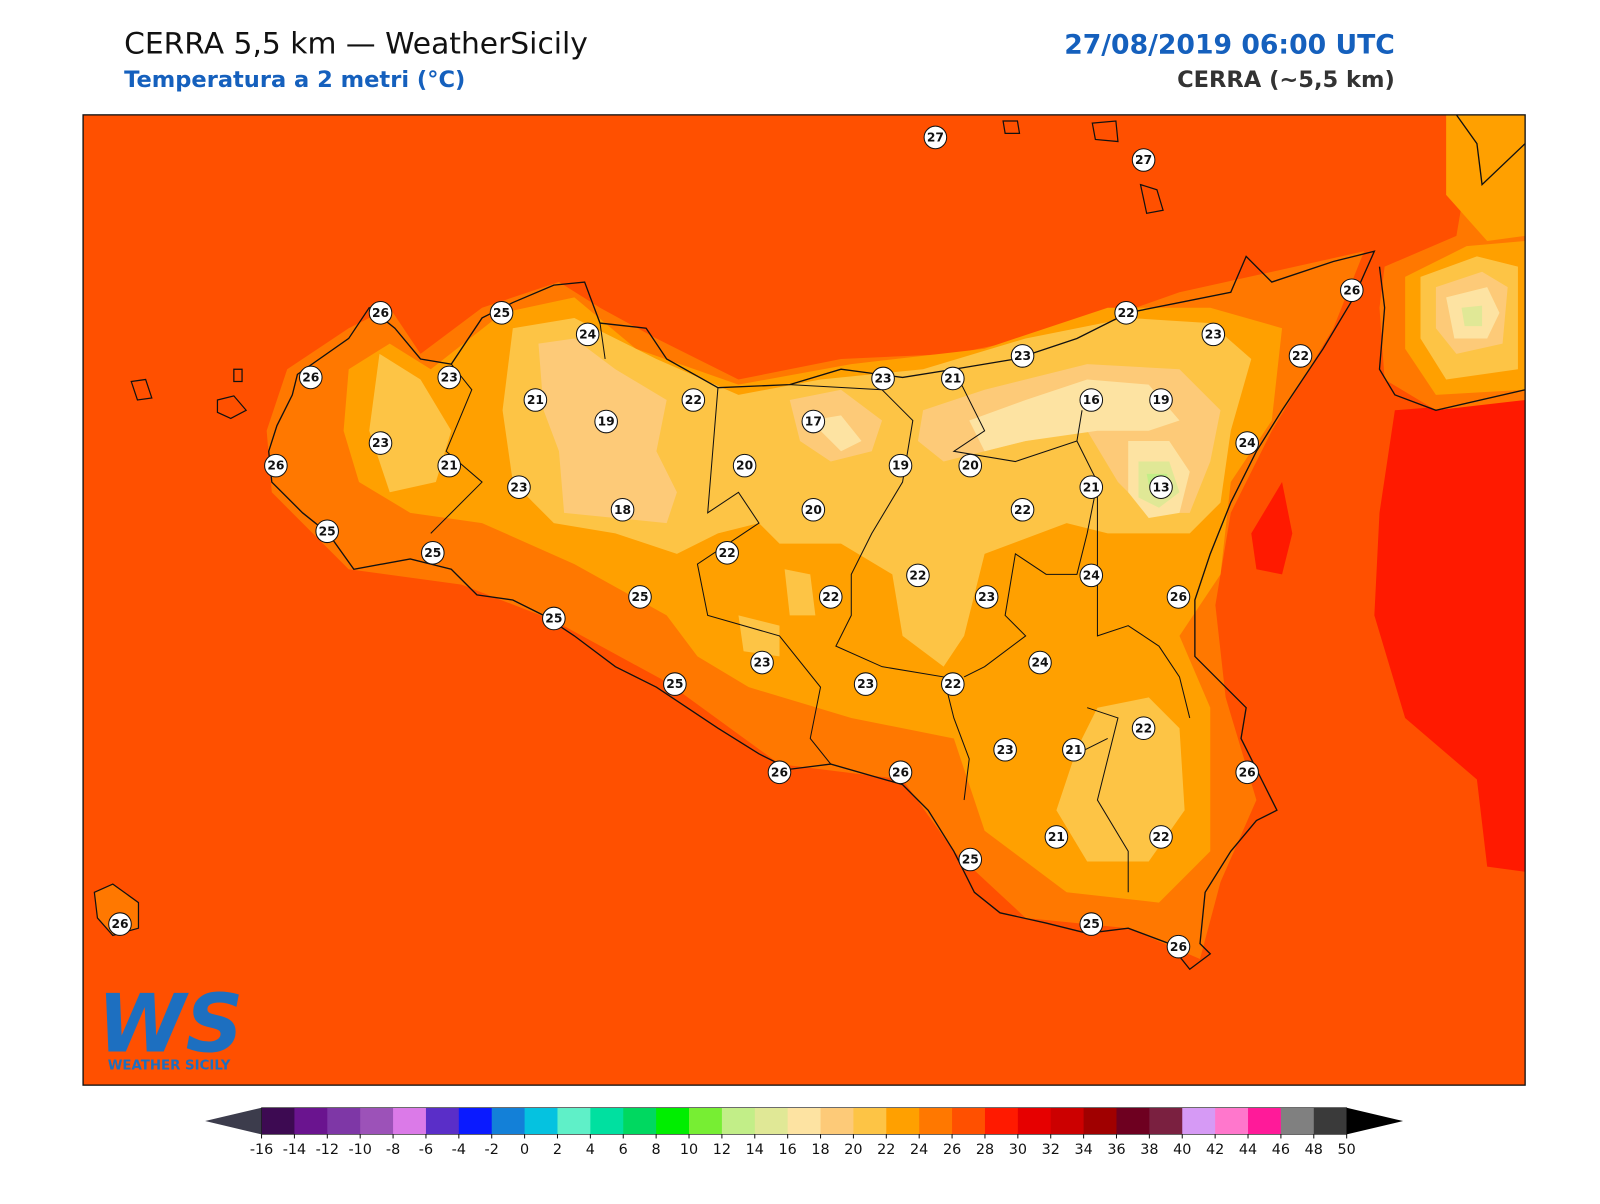 The height and width of the screenshot is (1204, 1600). What do you see at coordinates (1450, 636) in the screenshot?
I see `warm-sea` at bounding box center [1450, 636].